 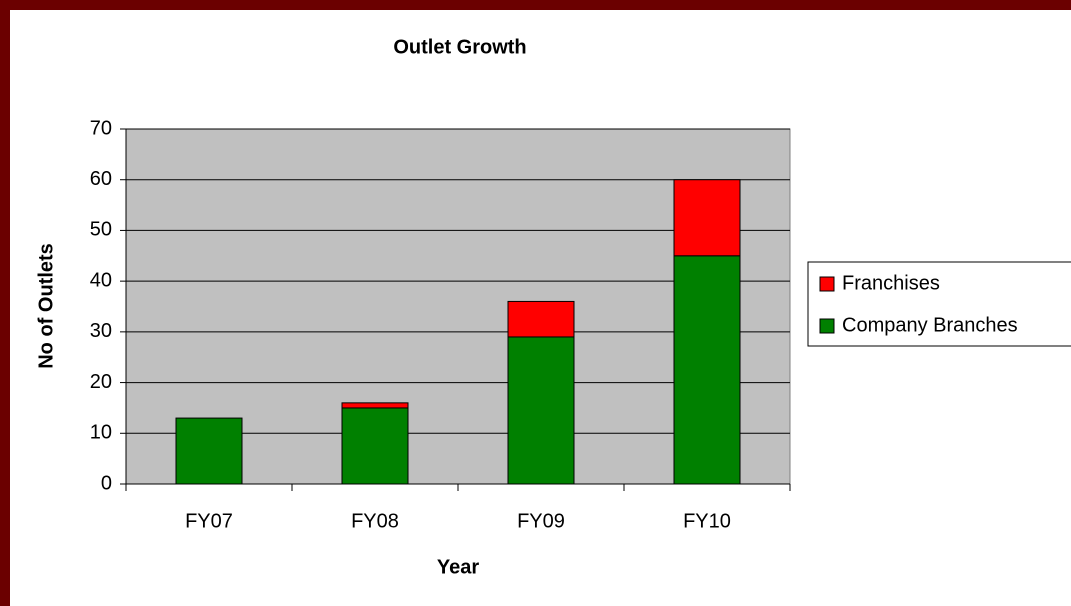 What do you see at coordinates (101, 382) in the screenshot?
I see `y-tick-label: 20` at bounding box center [101, 382].